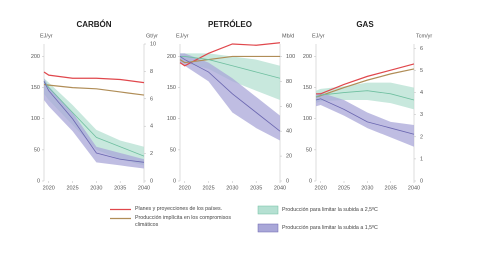  What do you see at coordinates (179, 209) in the screenshot?
I see `legend-label: Planes y proyecciones de los países.` at bounding box center [179, 209].